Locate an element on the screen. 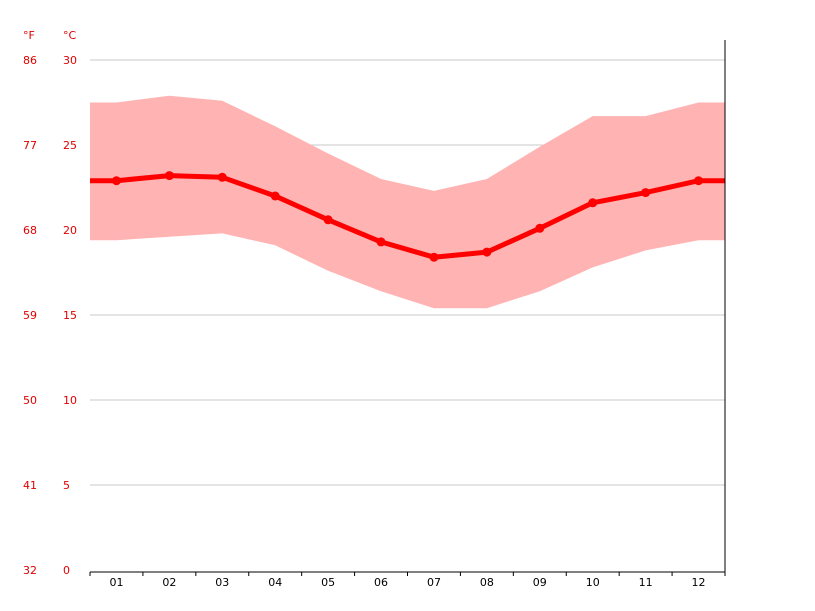  y-tick-label-c: 25 is located at coordinates (70, 145).